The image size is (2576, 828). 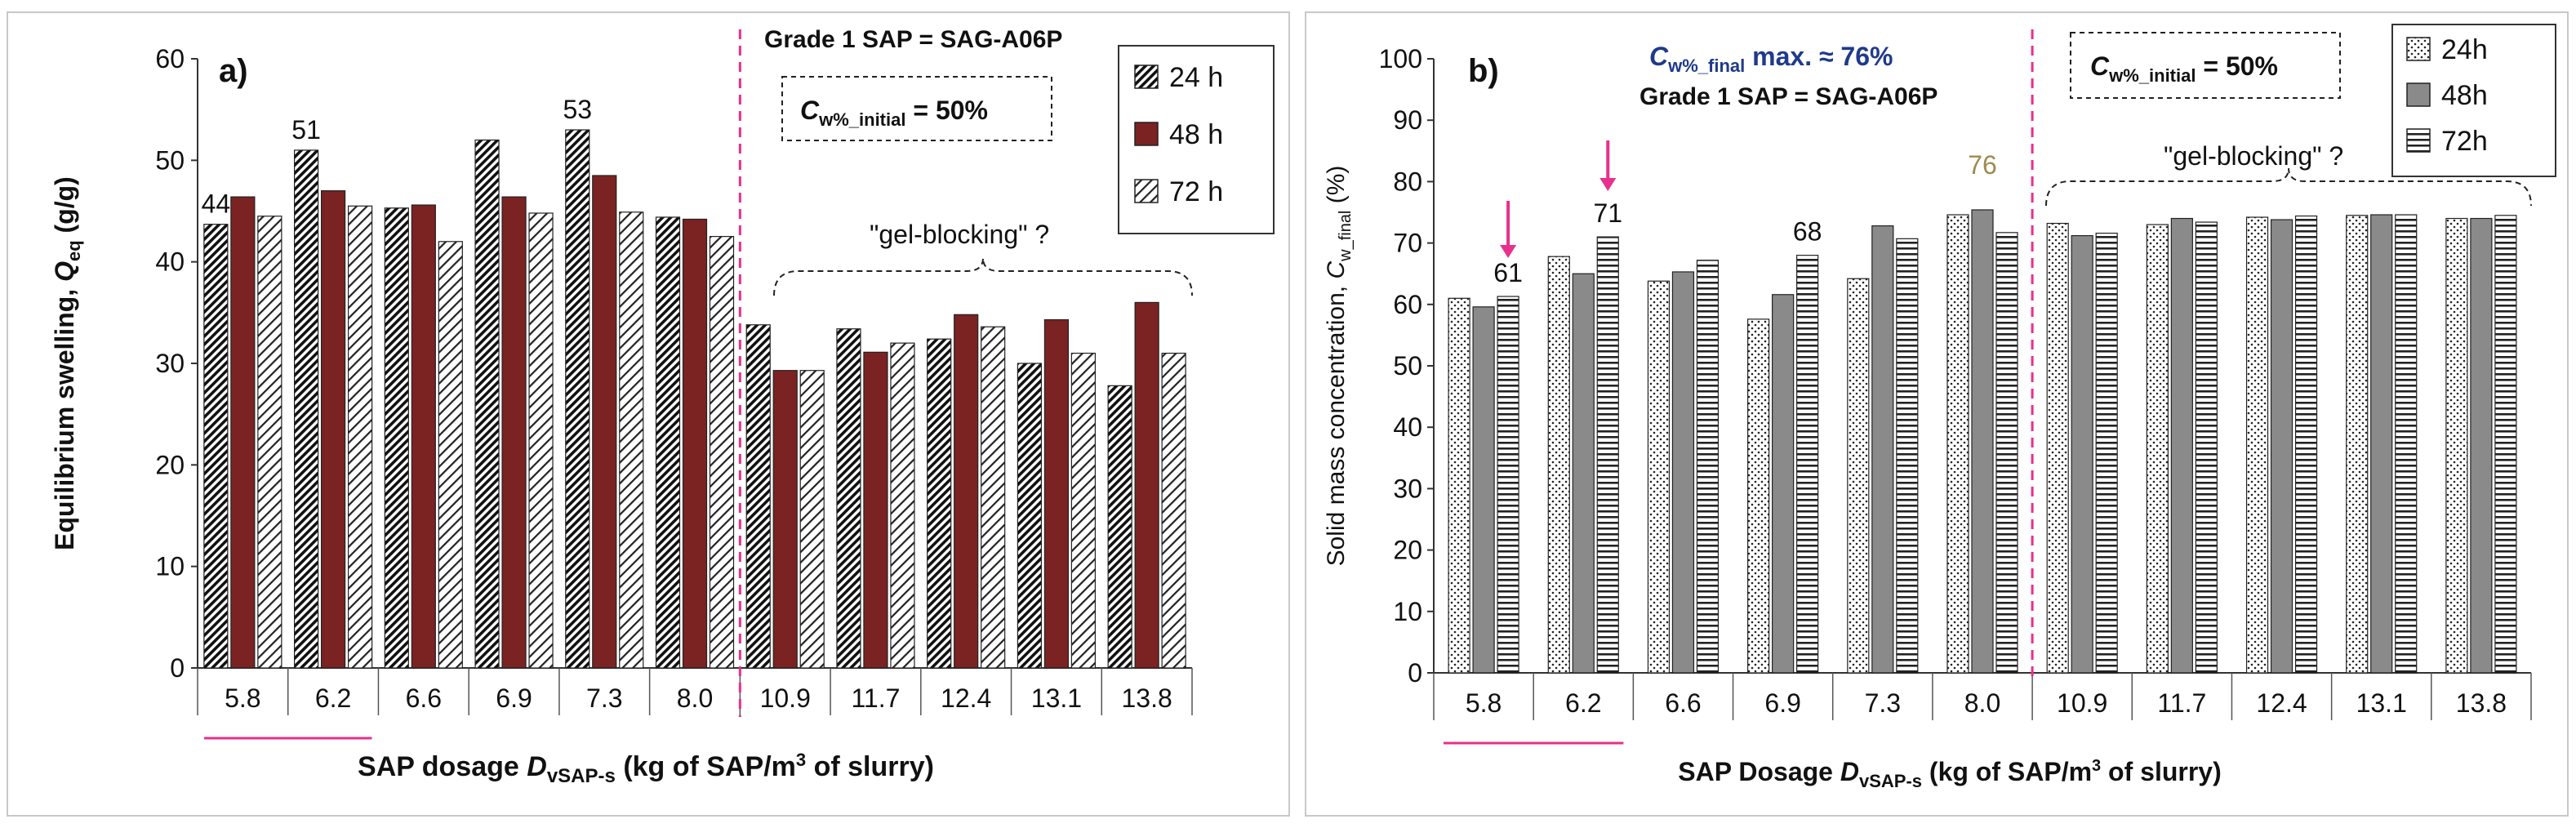 I want to click on bar-48h-13.8, so click(x=2481, y=445).